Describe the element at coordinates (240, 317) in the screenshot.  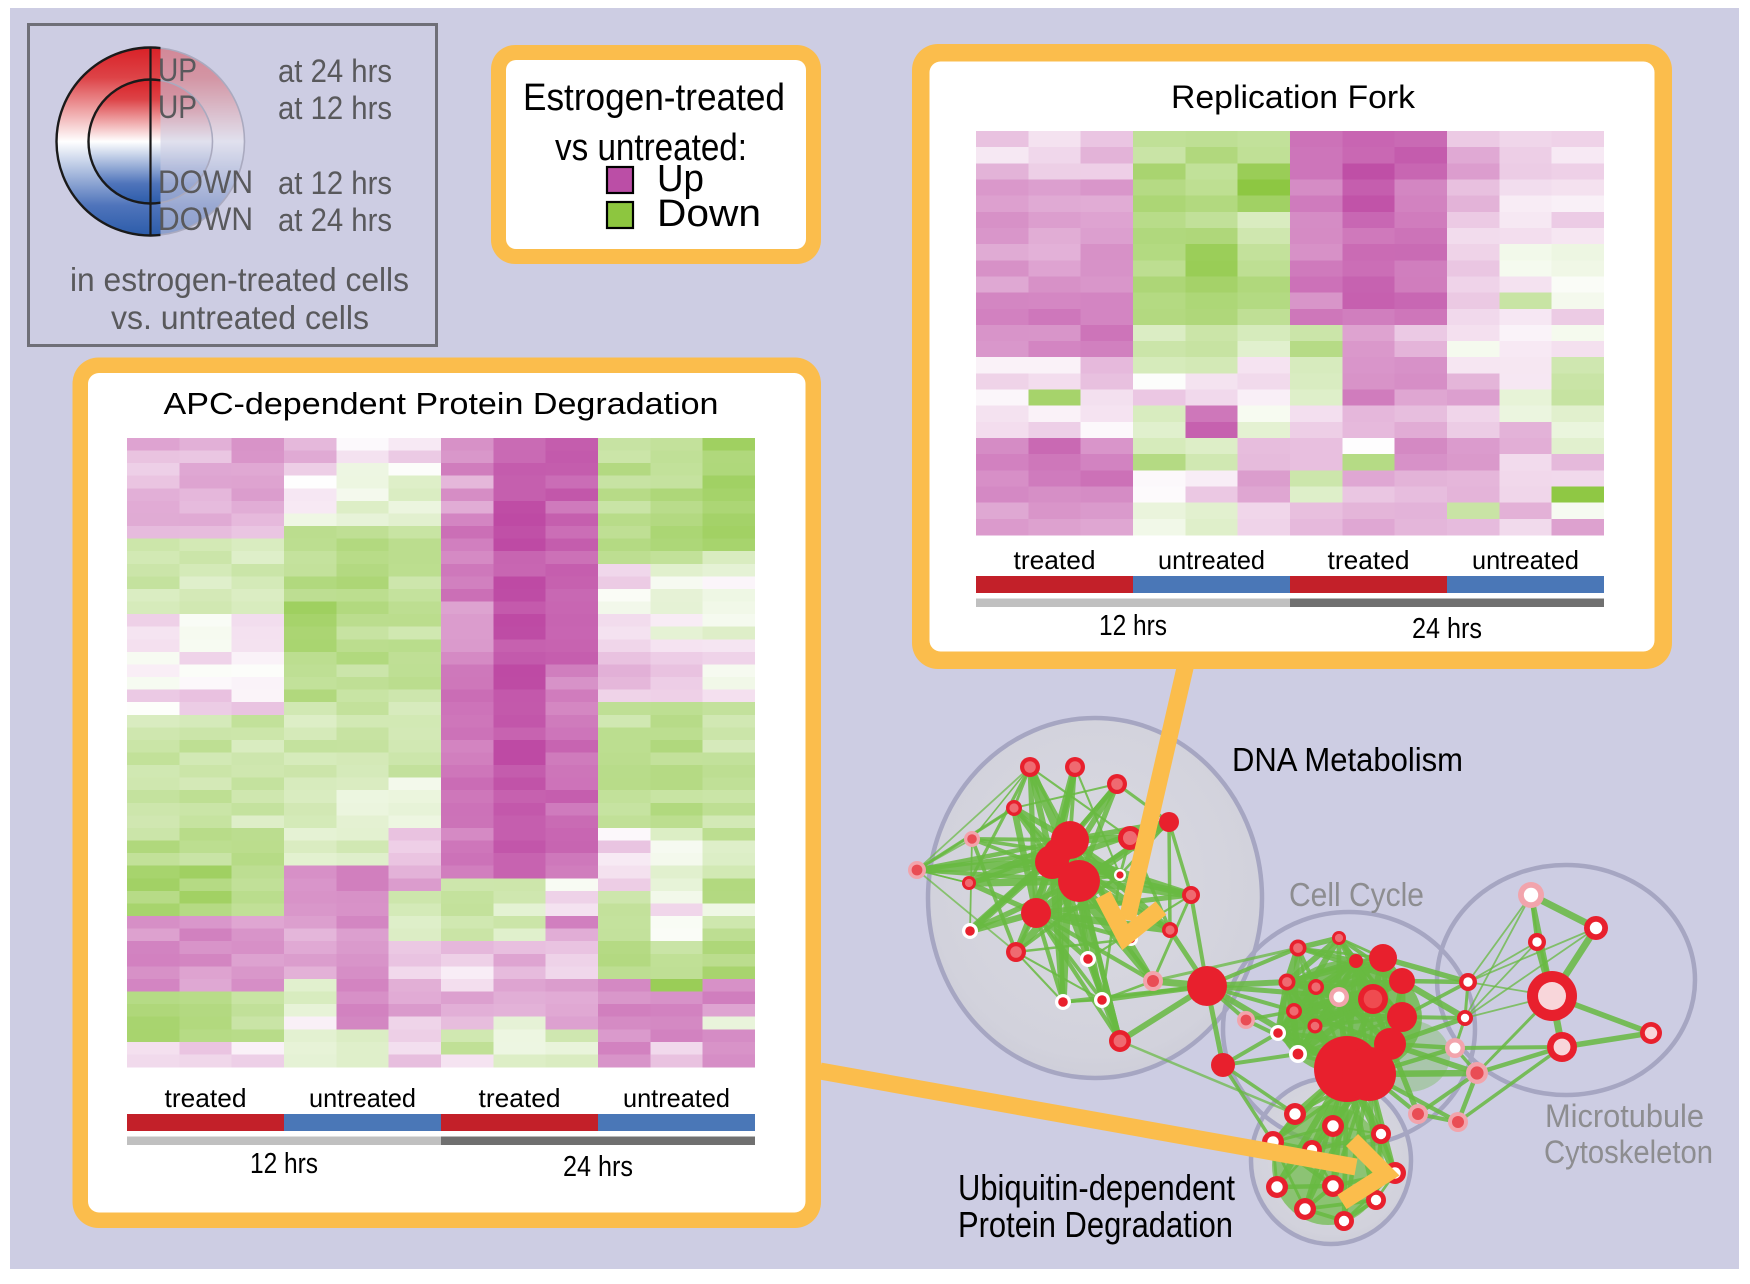
I see `svg-text: vs. untreated cells` at that location.